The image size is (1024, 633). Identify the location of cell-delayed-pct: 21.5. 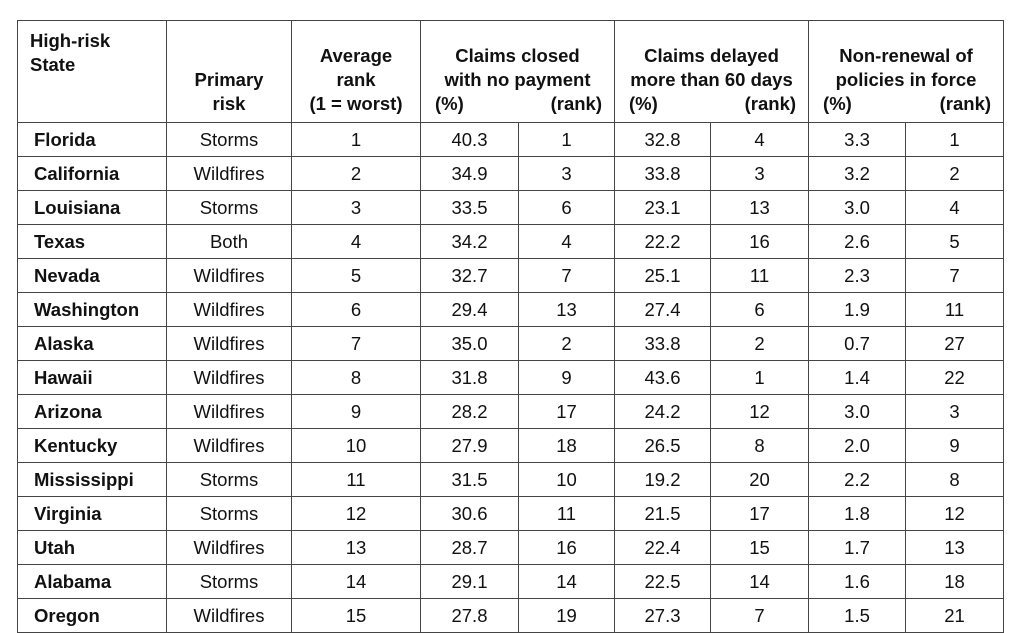
(663, 513).